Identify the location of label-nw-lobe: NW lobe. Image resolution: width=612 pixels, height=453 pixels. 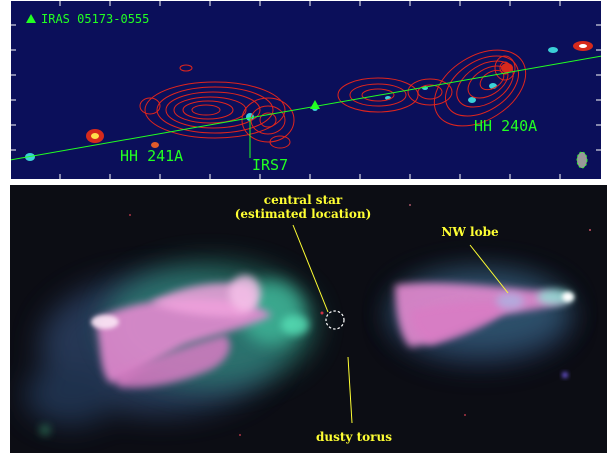
(470, 232).